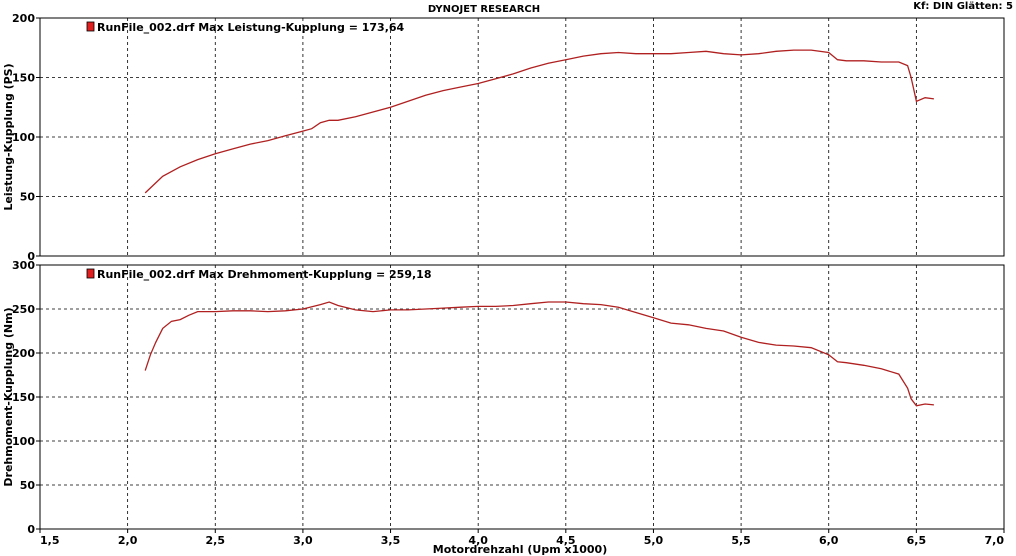 The width and height of the screenshot is (1016, 556). Describe the element at coordinates (8, 396) in the screenshot. I see `y-axis-label: Drehmoment-Kupplung (Nm)` at that location.